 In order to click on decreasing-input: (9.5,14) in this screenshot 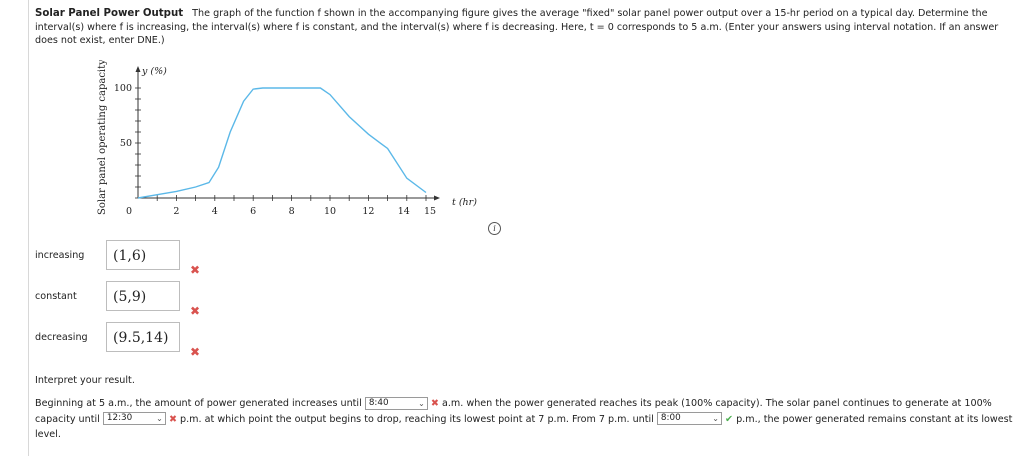, I will do `click(143, 337)`.